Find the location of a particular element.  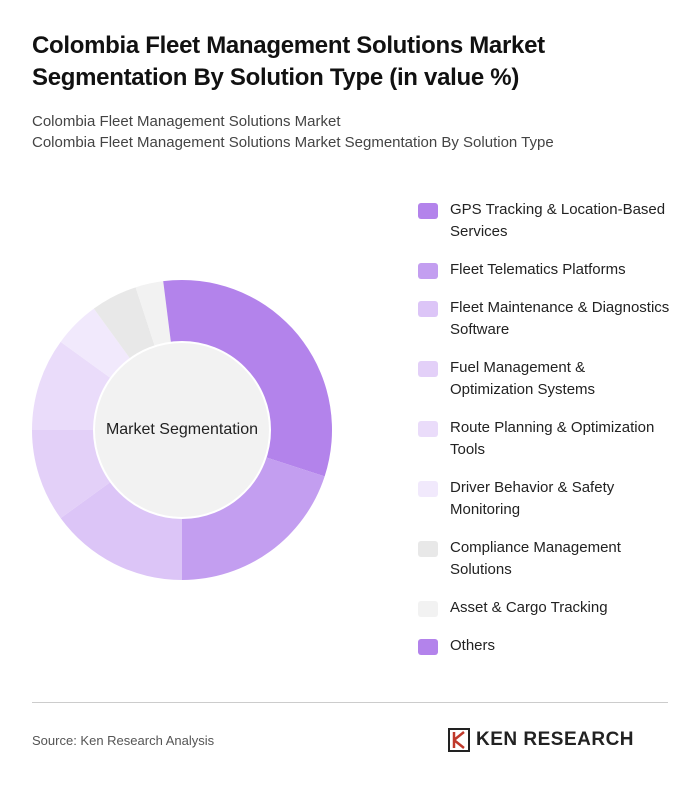

brand-icon is located at coordinates (459, 740).